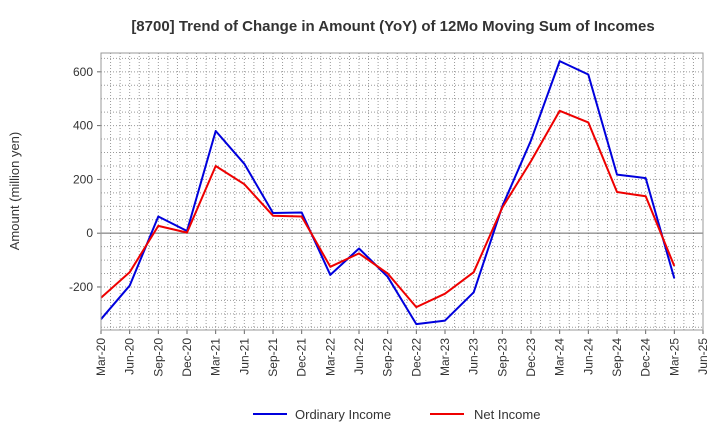  Describe the element at coordinates (588, 356) in the screenshot. I see `x-tick-label: Jun-24` at that location.